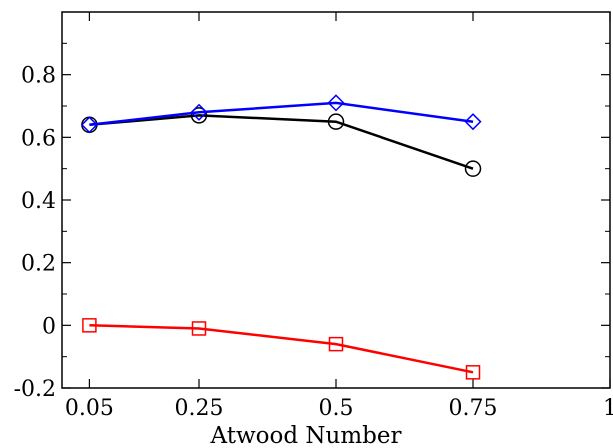  I want to click on x-tick-label: 0.25, so click(199, 408).